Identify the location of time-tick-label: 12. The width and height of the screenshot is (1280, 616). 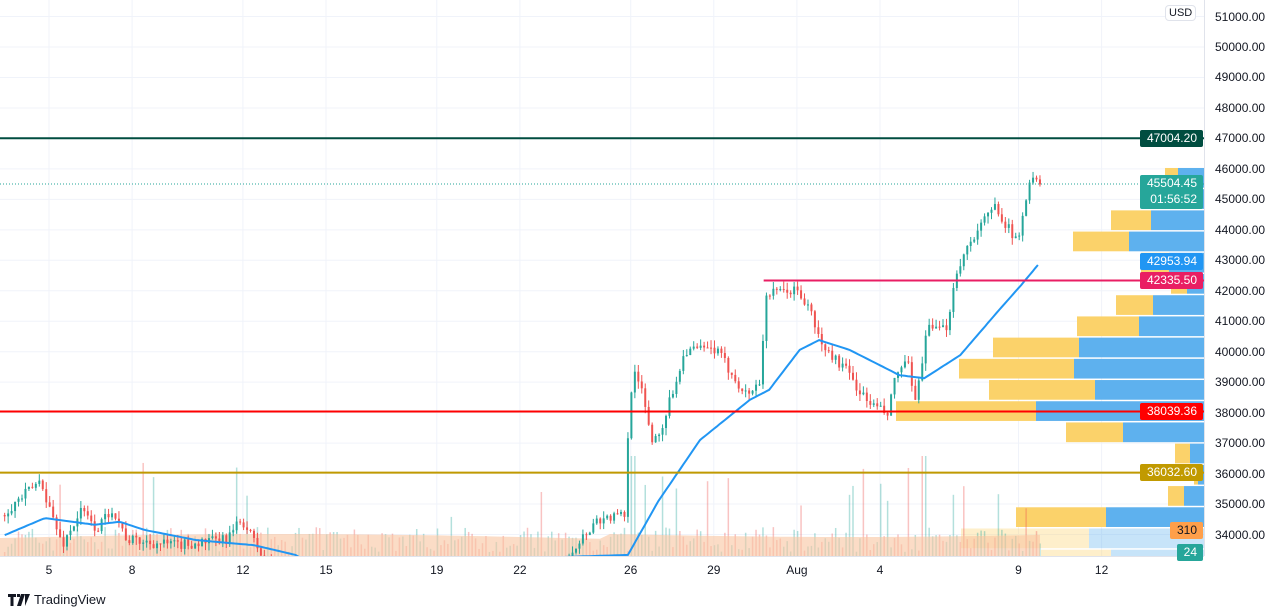
(243, 570).